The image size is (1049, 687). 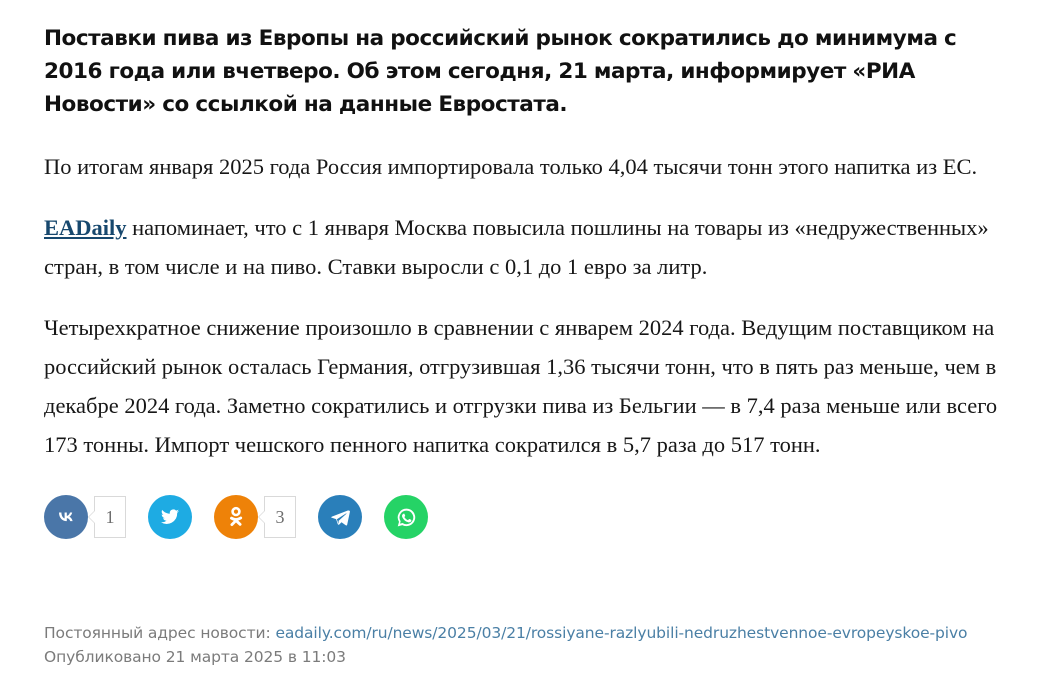 I want to click on share-unit-twitter, so click(x=170, y=517).